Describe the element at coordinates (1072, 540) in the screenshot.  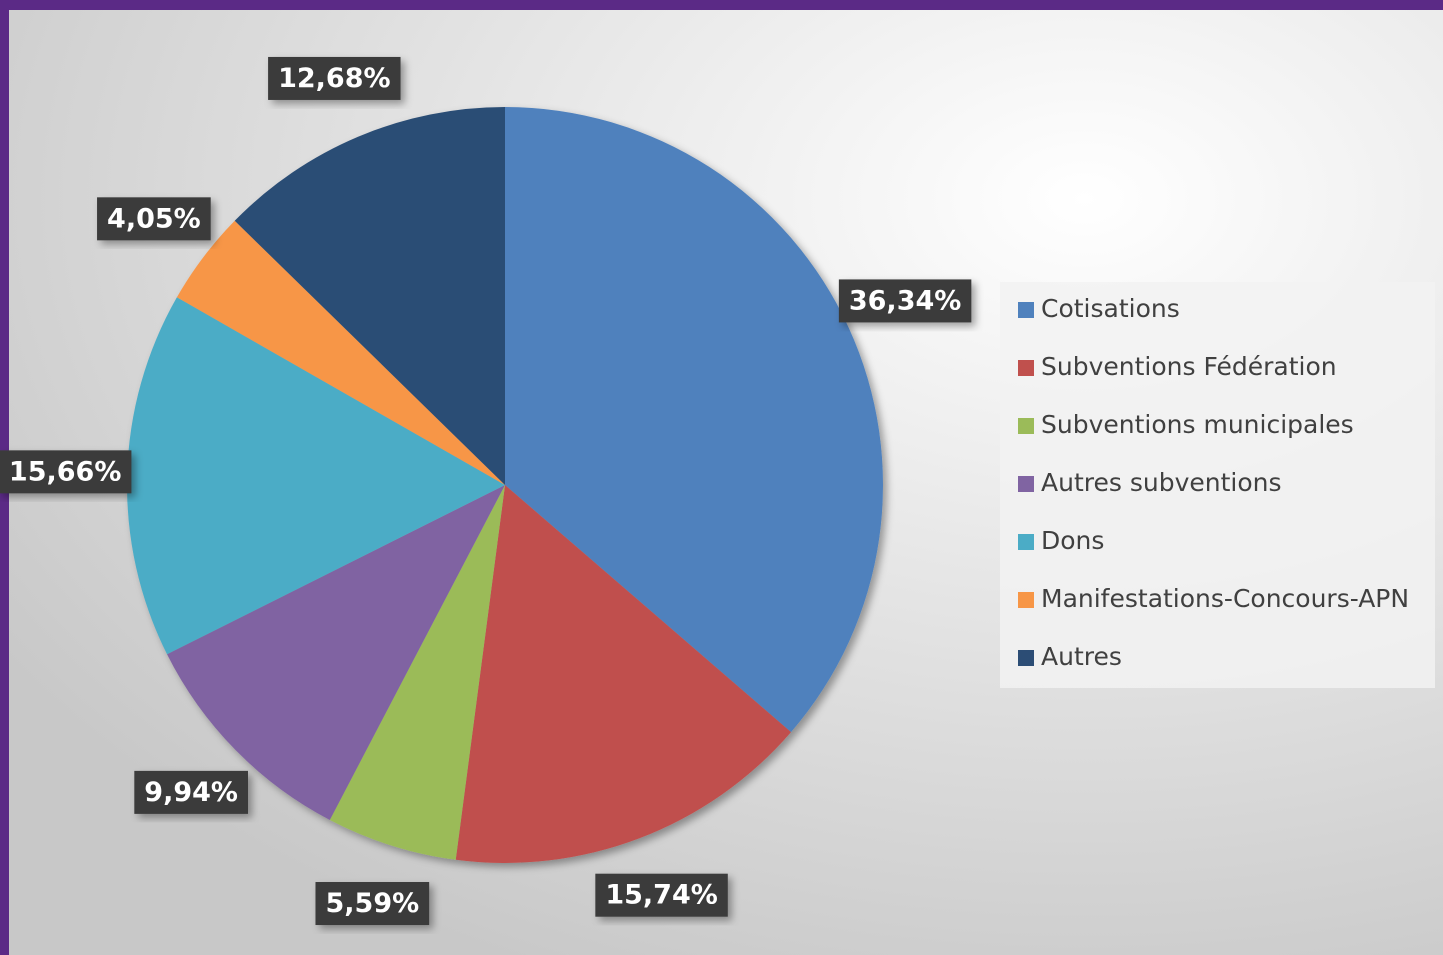
I see `legend-label: Dons` at that location.